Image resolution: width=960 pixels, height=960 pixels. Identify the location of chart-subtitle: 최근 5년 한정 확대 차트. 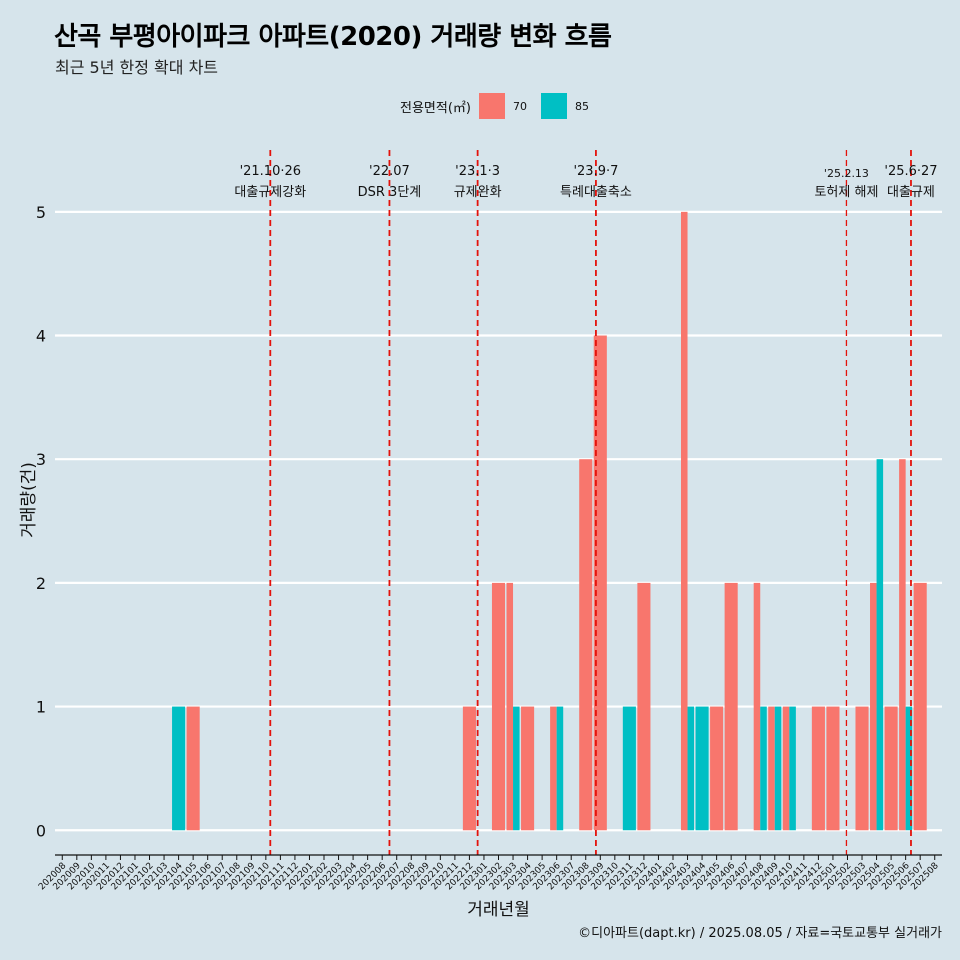
(137, 67).